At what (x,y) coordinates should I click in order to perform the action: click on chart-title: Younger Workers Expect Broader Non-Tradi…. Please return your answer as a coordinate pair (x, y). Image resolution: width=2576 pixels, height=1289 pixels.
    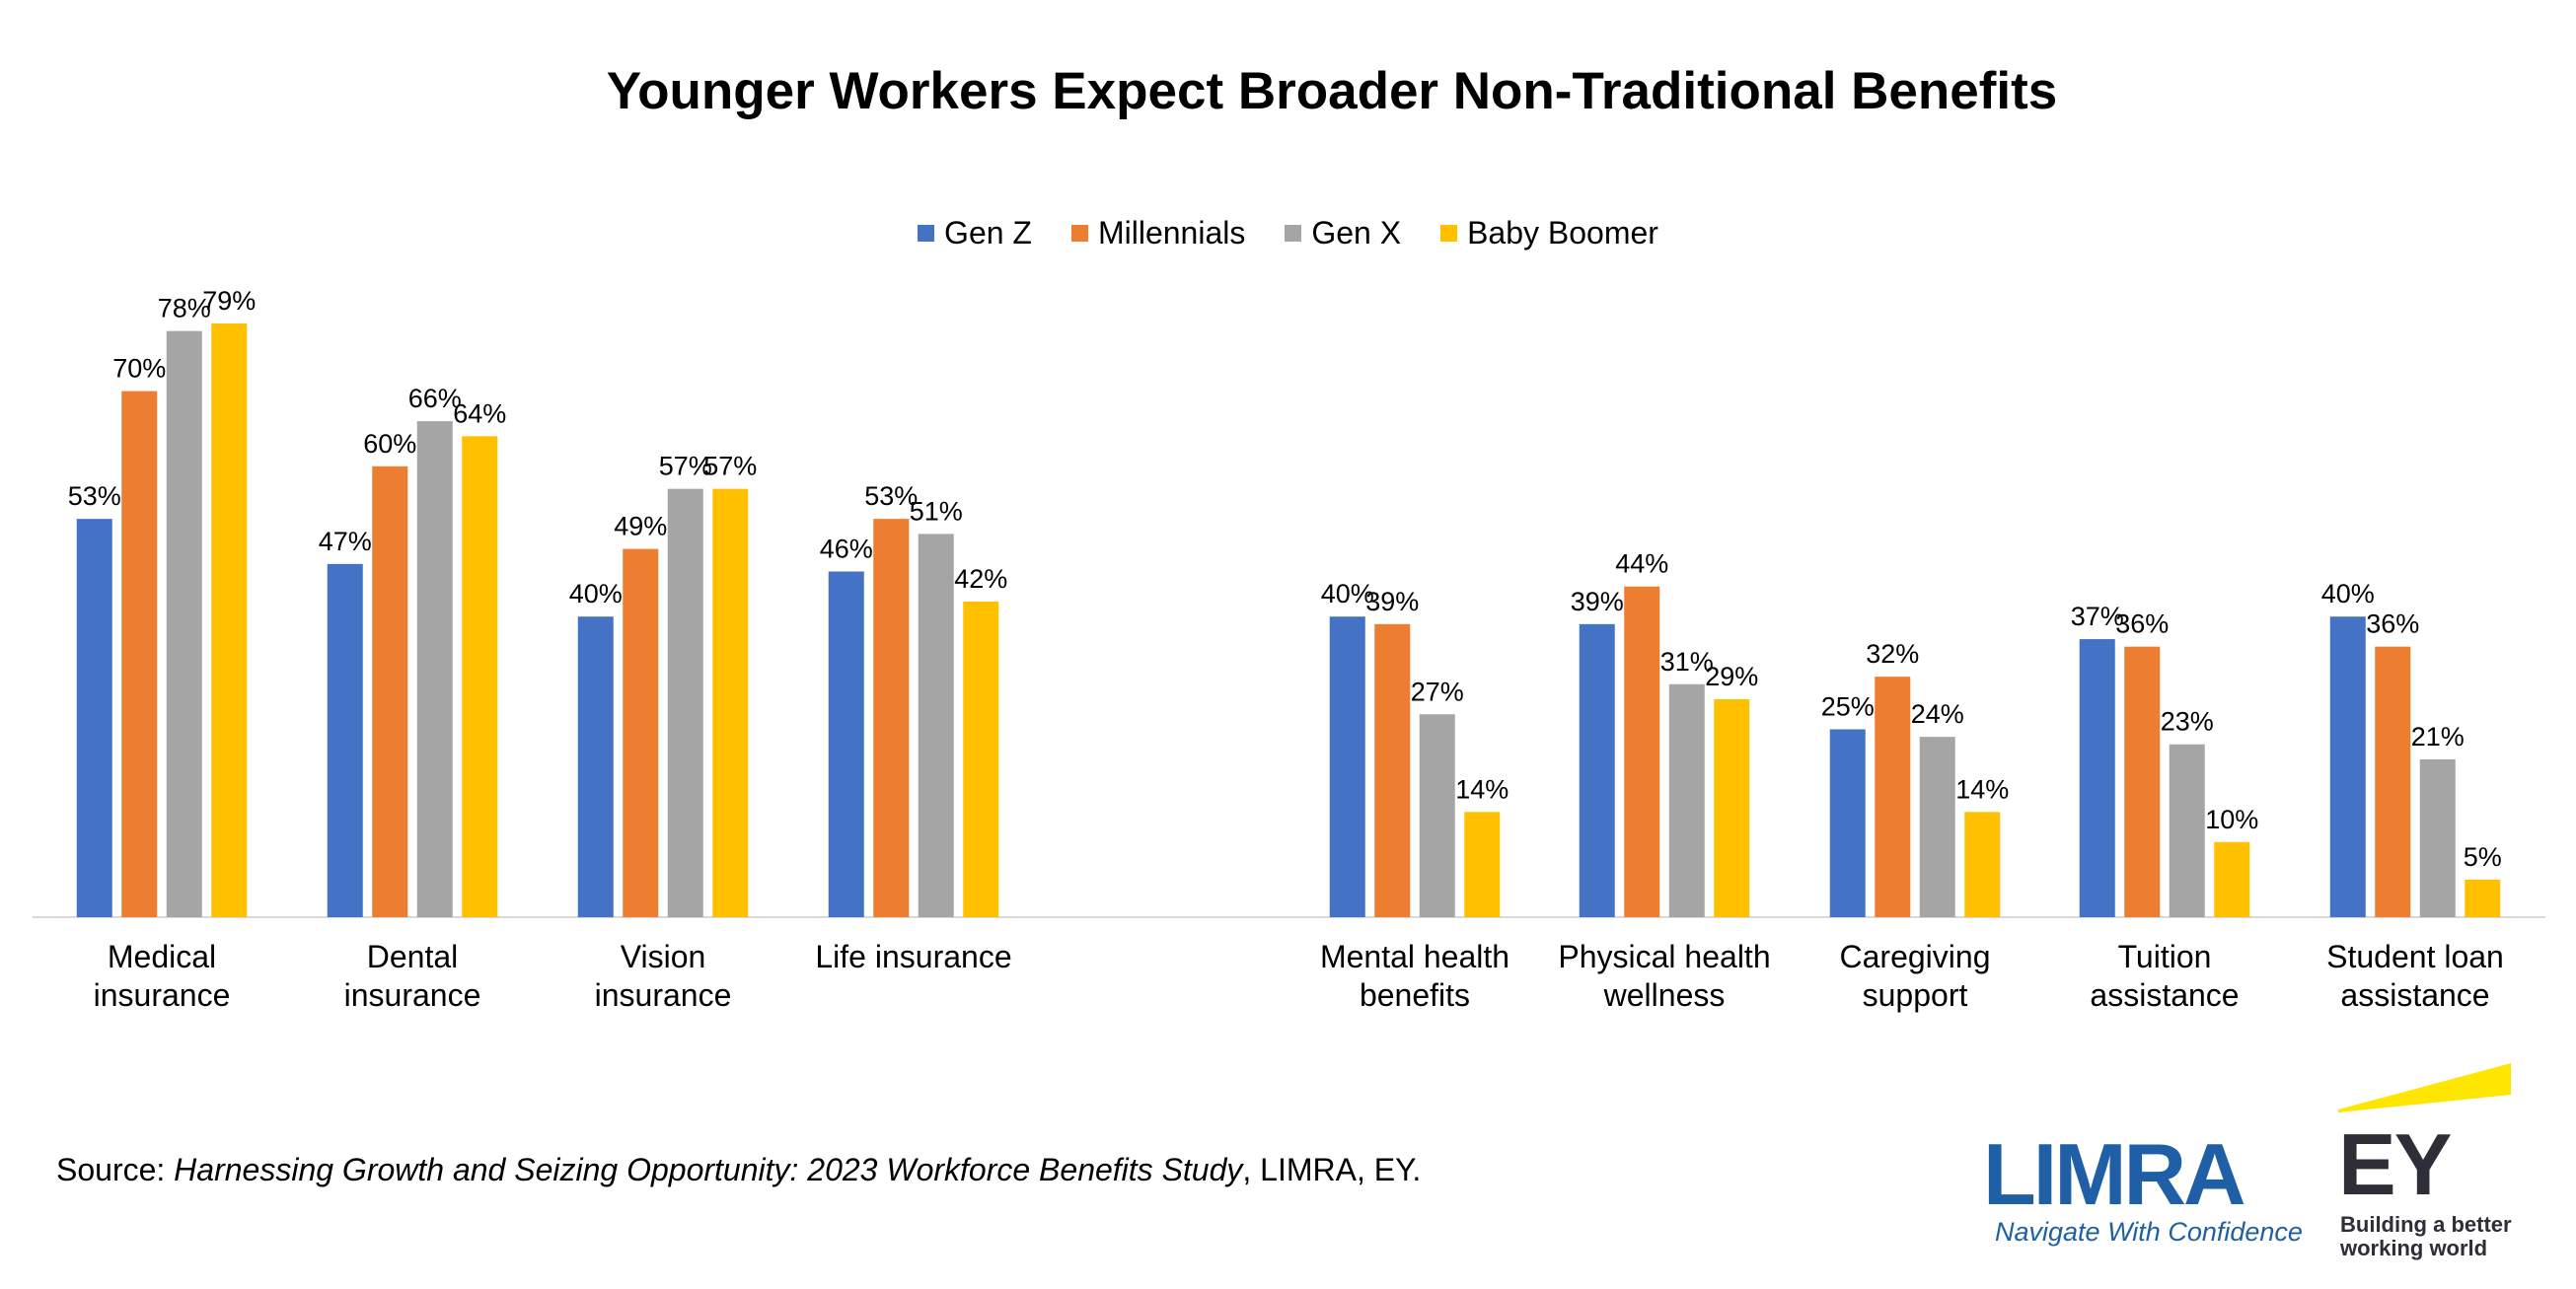
    Looking at the image, I should click on (1332, 91).